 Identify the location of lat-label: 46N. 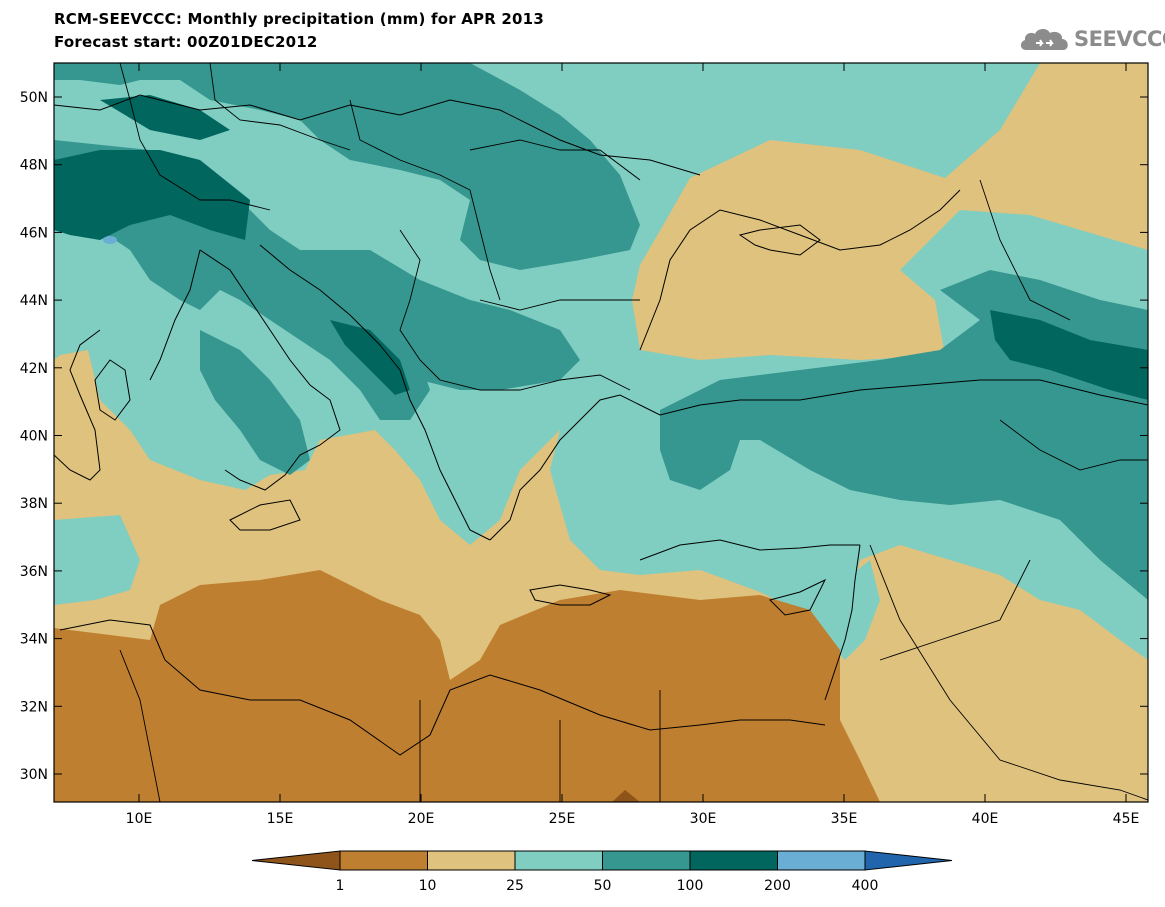
(34, 233).